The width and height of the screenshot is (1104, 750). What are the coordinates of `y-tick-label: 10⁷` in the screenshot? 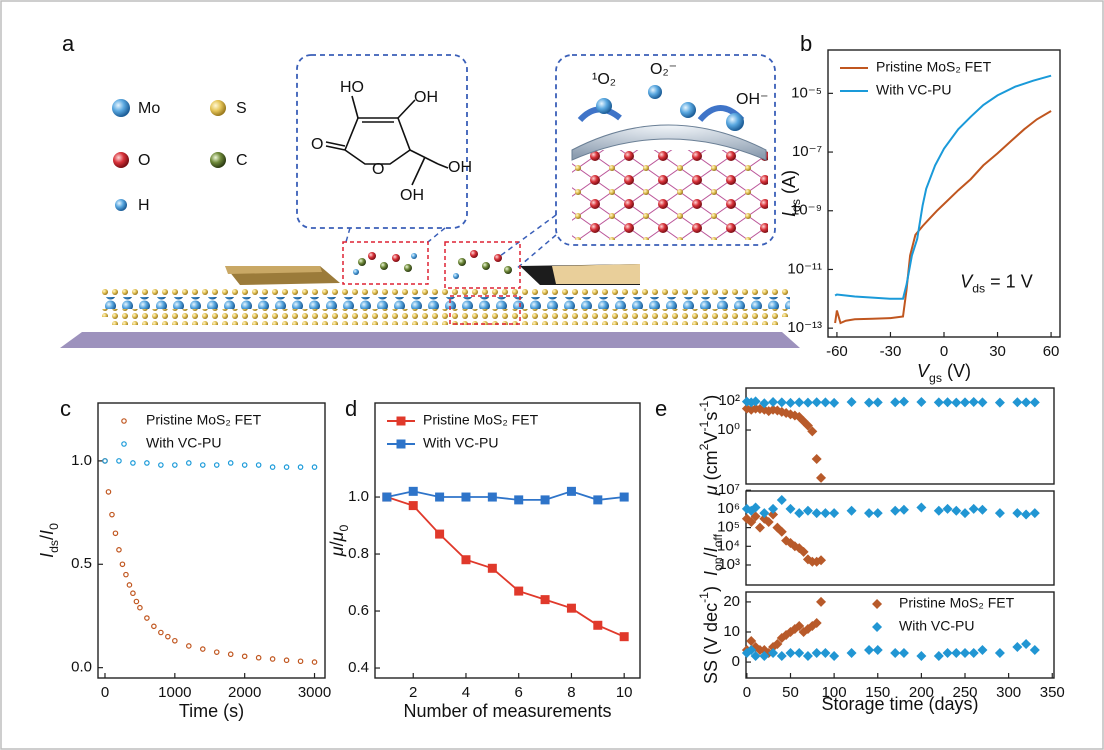 It's located at (729, 489).